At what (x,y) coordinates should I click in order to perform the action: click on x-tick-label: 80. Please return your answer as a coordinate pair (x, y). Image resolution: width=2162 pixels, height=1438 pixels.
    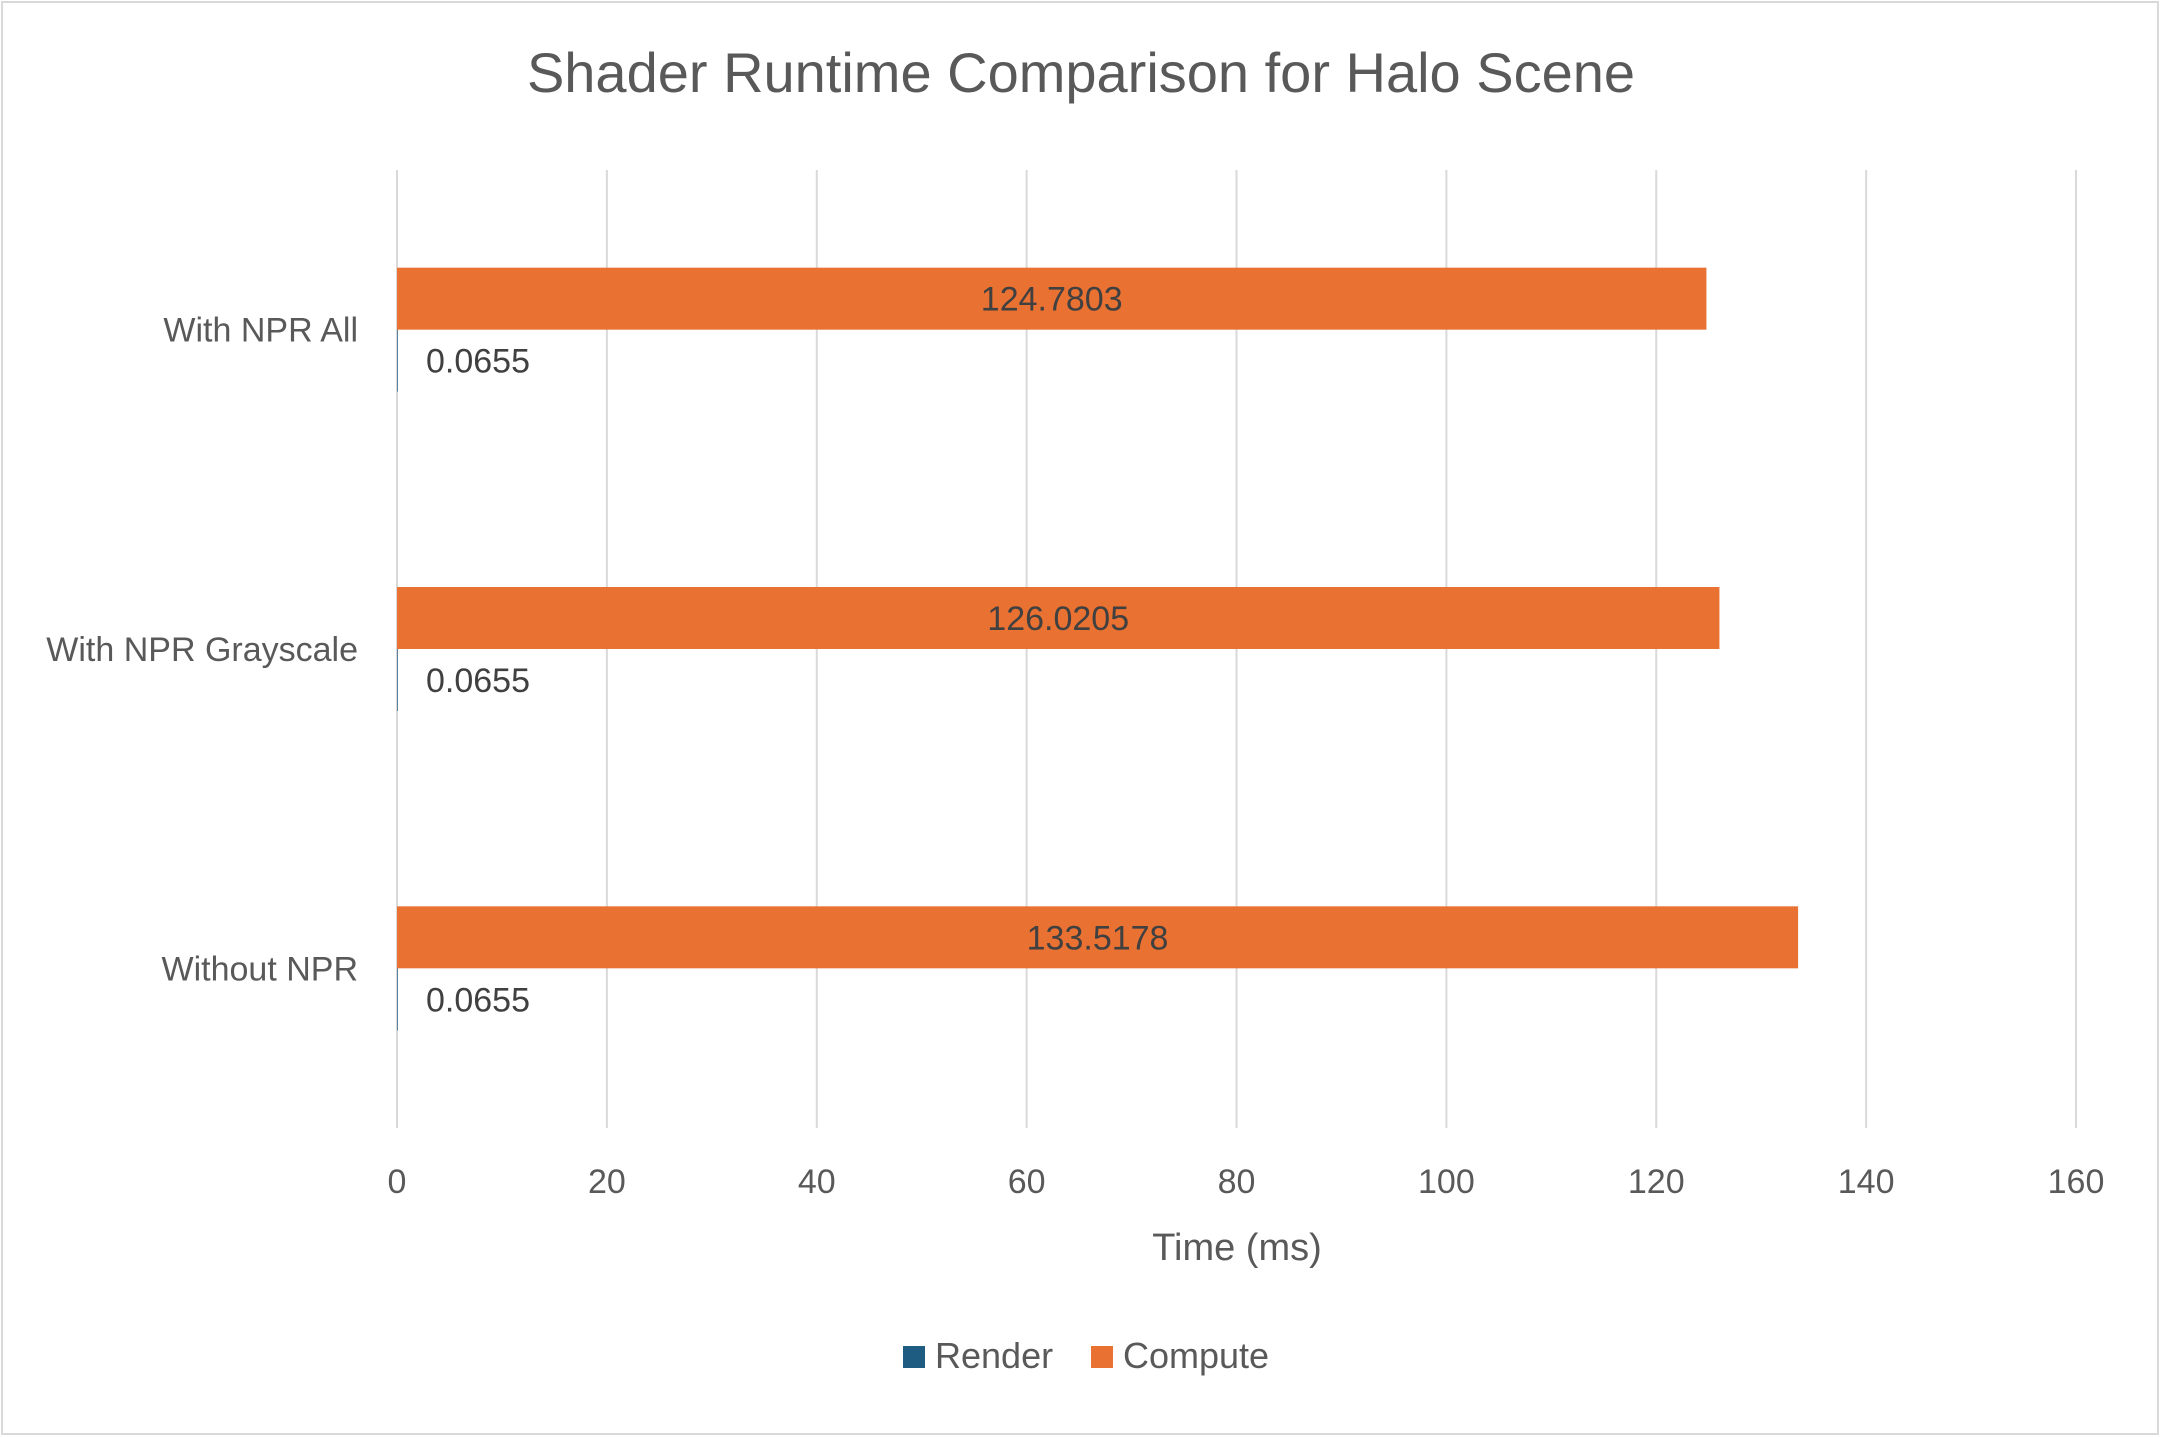
    Looking at the image, I should click on (1237, 1182).